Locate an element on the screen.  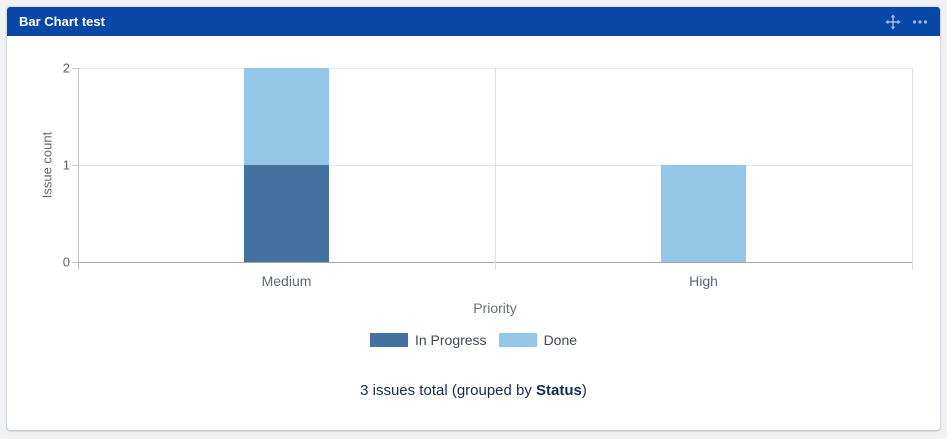
gadget-title: Bar Chart test is located at coordinates (62, 21).